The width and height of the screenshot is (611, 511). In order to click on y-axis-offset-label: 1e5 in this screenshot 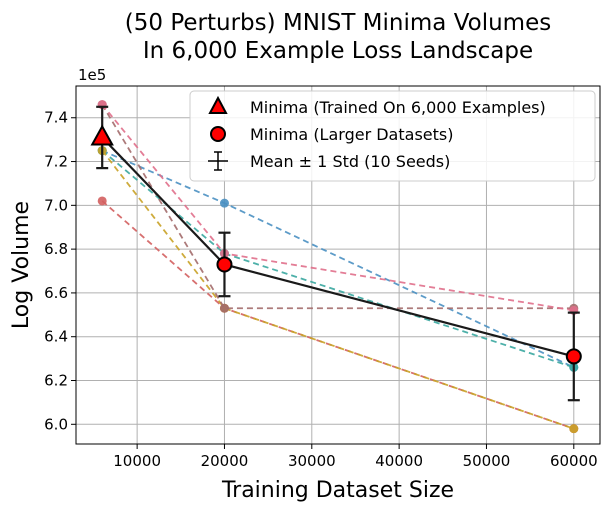, I will do `click(92, 75)`.